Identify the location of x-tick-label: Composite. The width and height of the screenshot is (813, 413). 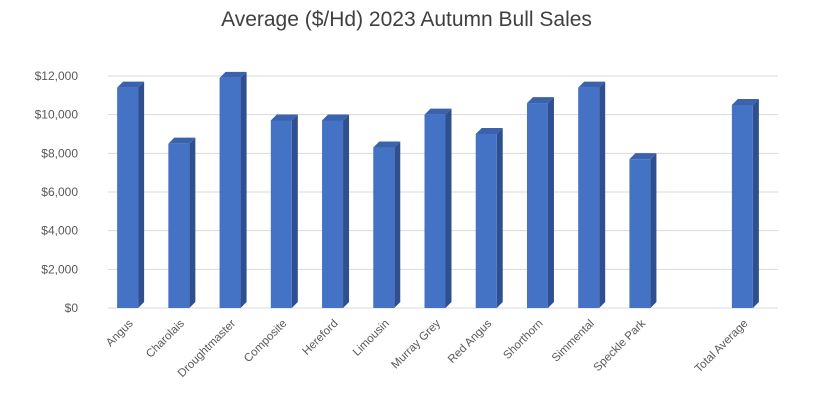
(265, 341).